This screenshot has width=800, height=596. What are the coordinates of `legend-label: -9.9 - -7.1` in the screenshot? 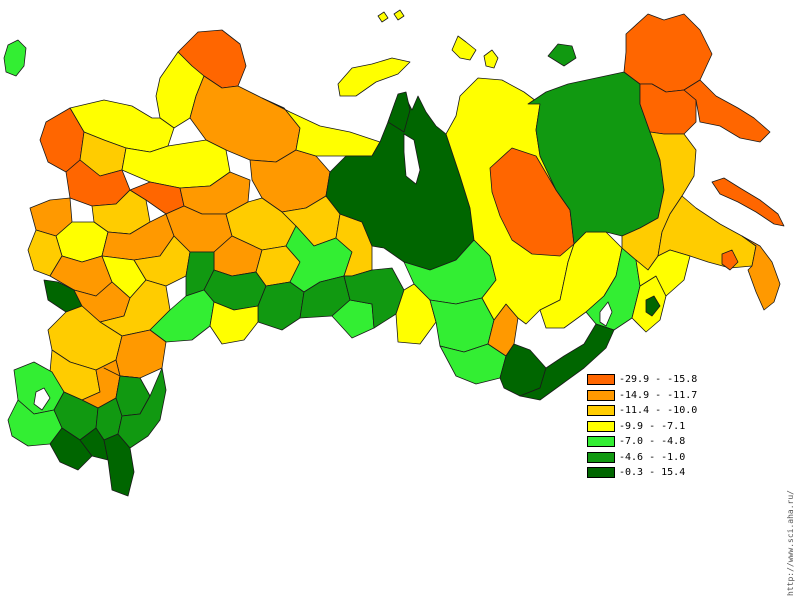 It's located at (652, 426).